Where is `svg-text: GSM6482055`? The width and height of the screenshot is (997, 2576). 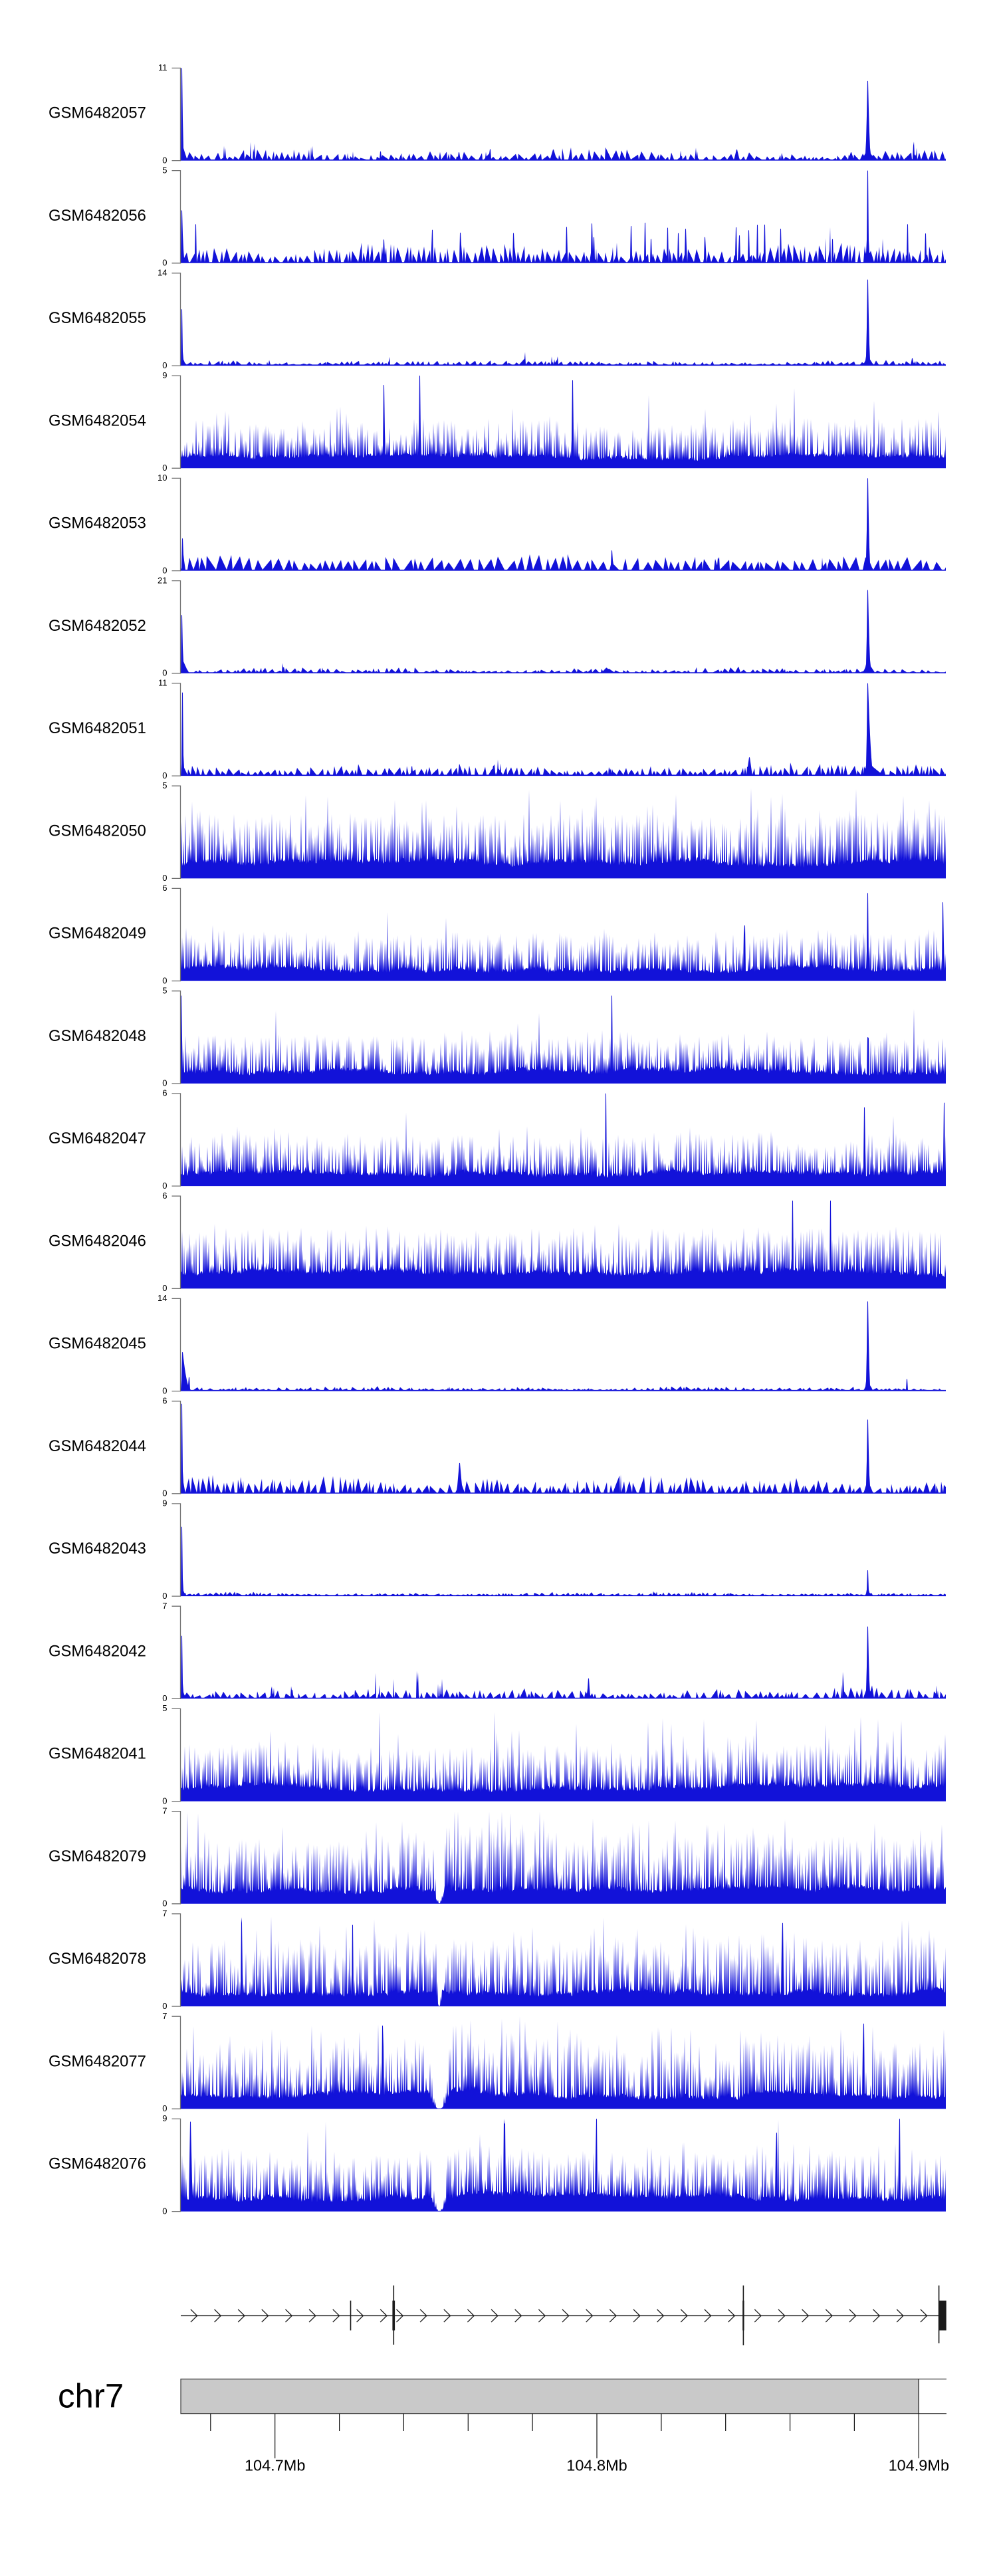
svg-text: GSM6482055 is located at coordinates (97, 318).